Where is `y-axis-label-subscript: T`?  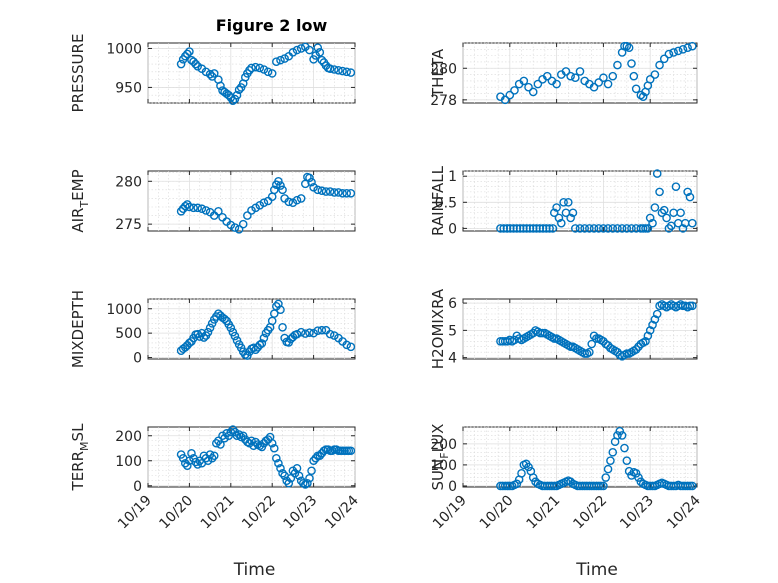
y-axis-label-subscript: T is located at coordinates (84, 205).